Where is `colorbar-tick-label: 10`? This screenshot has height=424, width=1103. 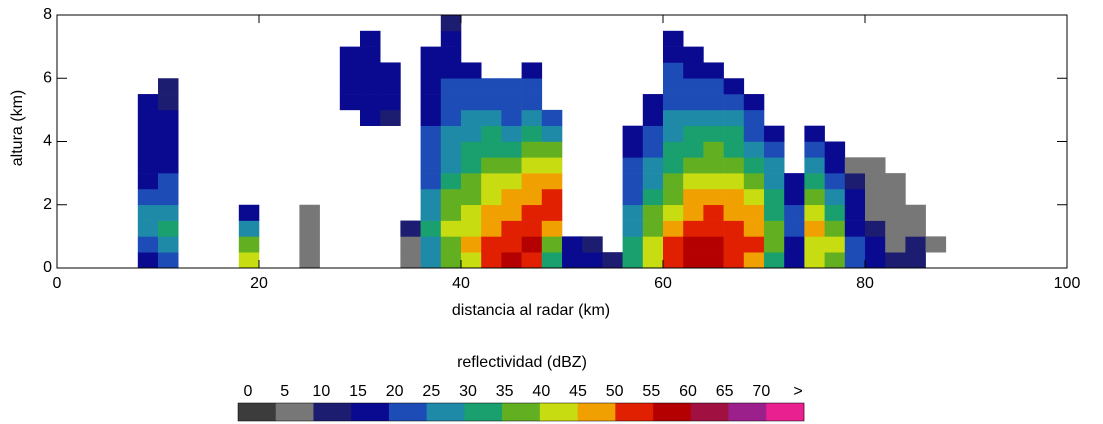
colorbar-tick-label: 10 is located at coordinates (321, 391).